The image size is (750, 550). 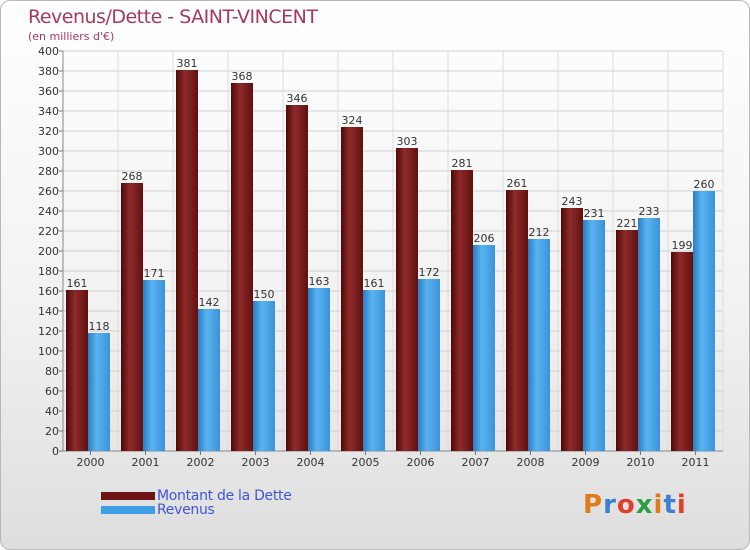 I want to click on logo-letter: x, so click(x=644, y=505).